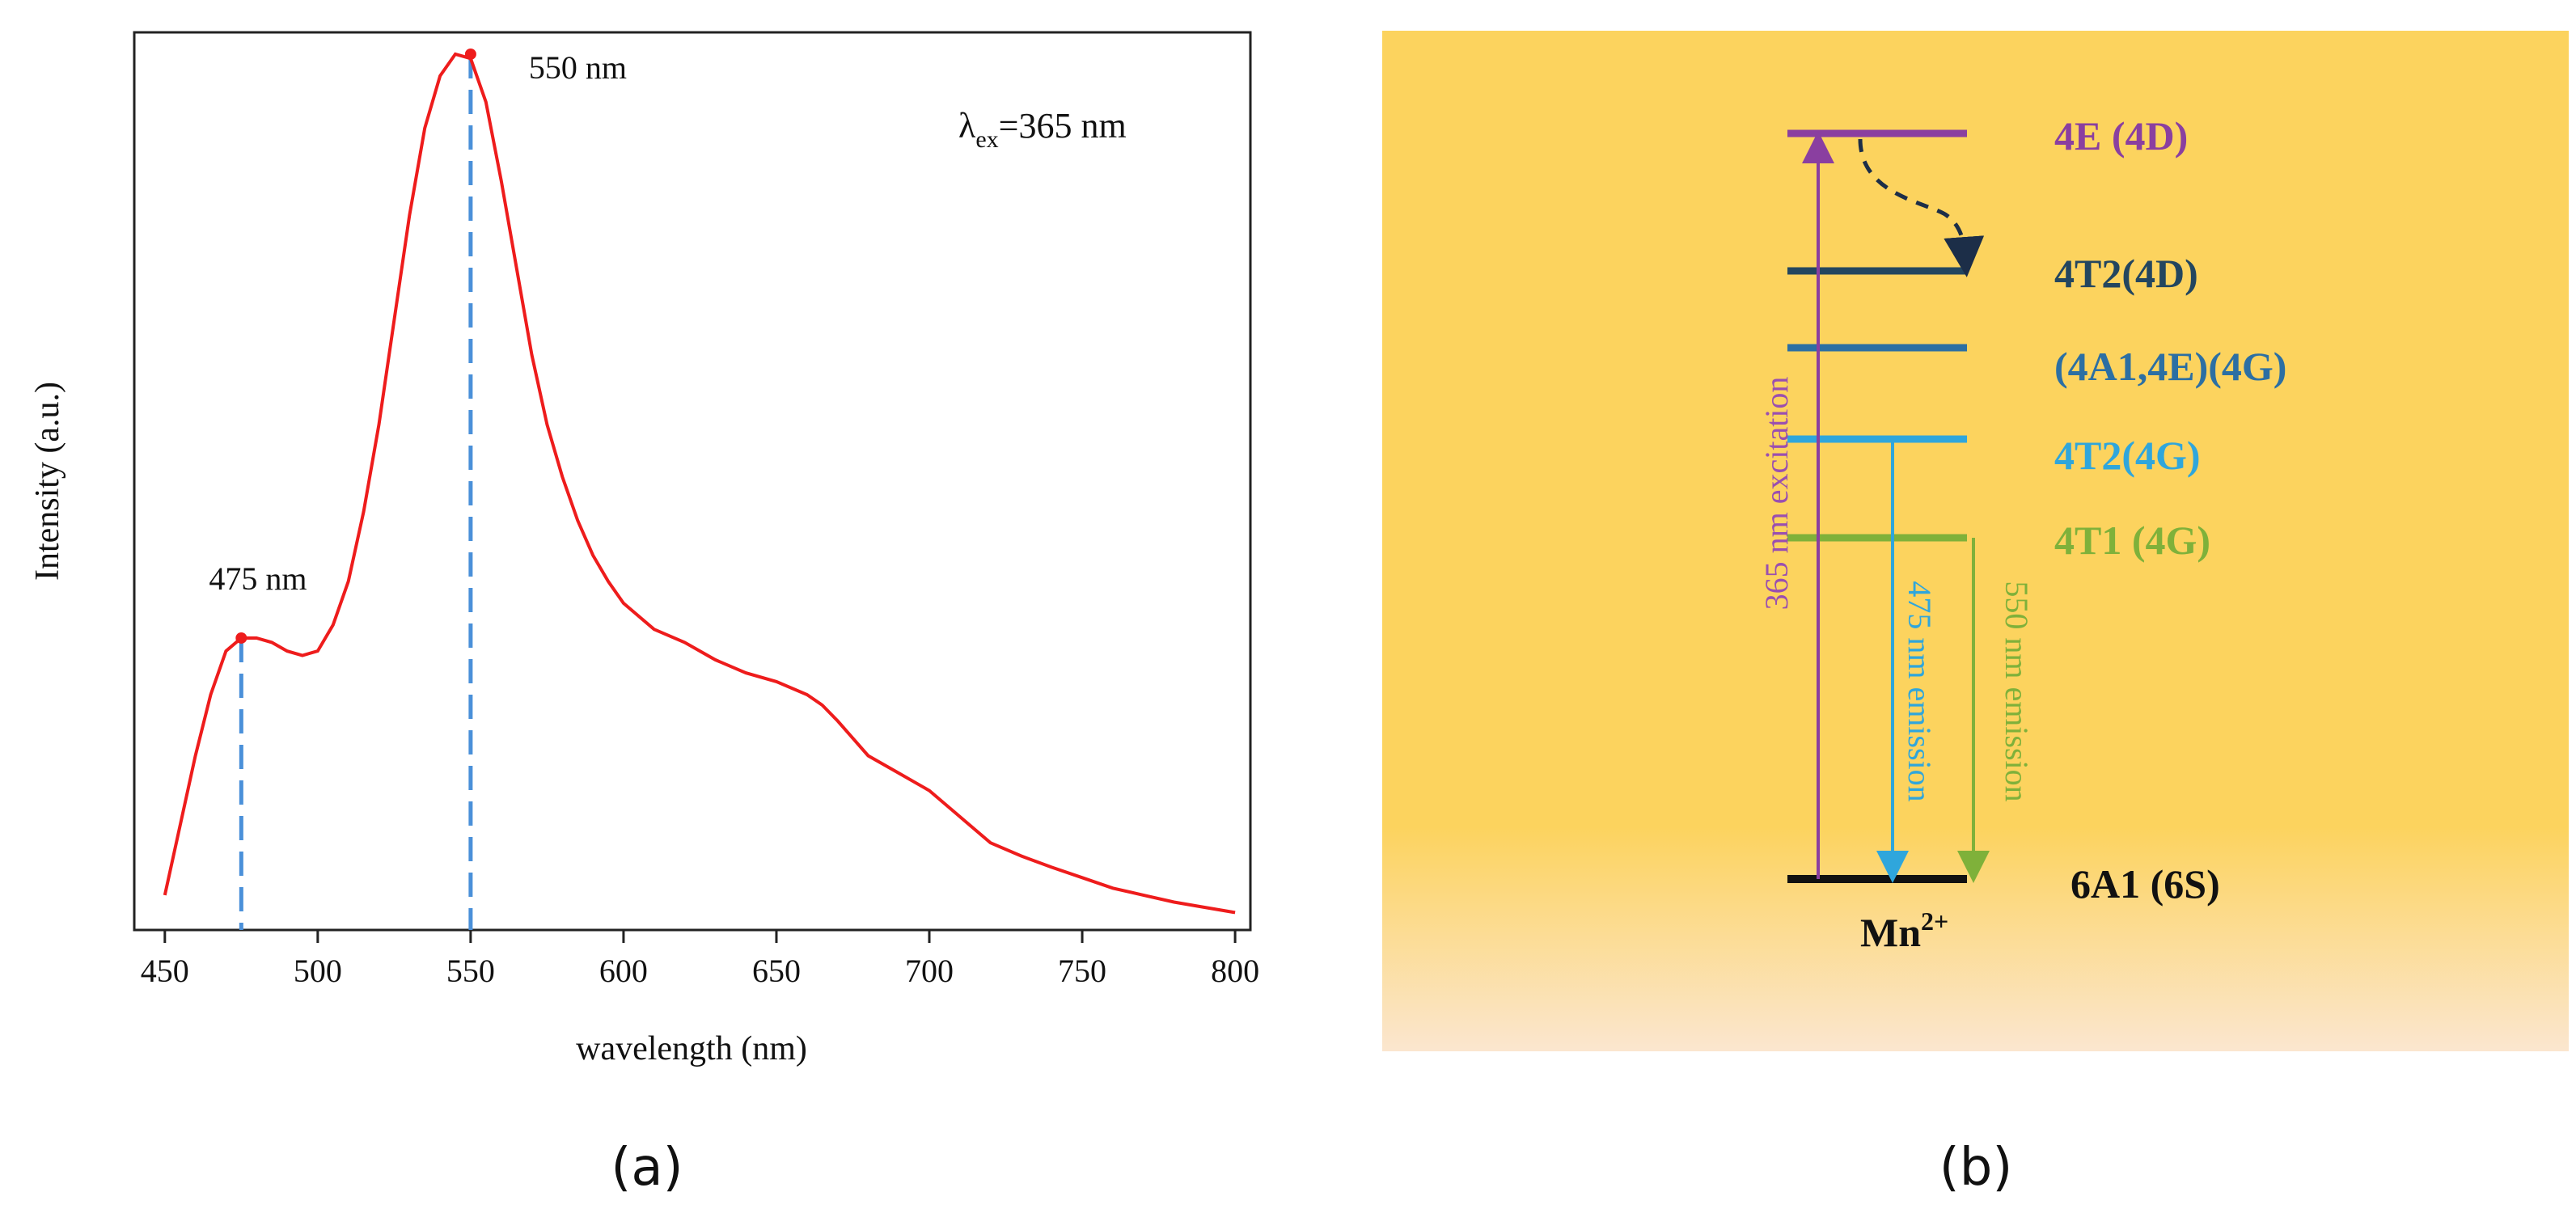 The image size is (2576, 1230). What do you see at coordinates (1776, 494) in the screenshot?
I see `excitation-label: 365 nm excitation` at bounding box center [1776, 494].